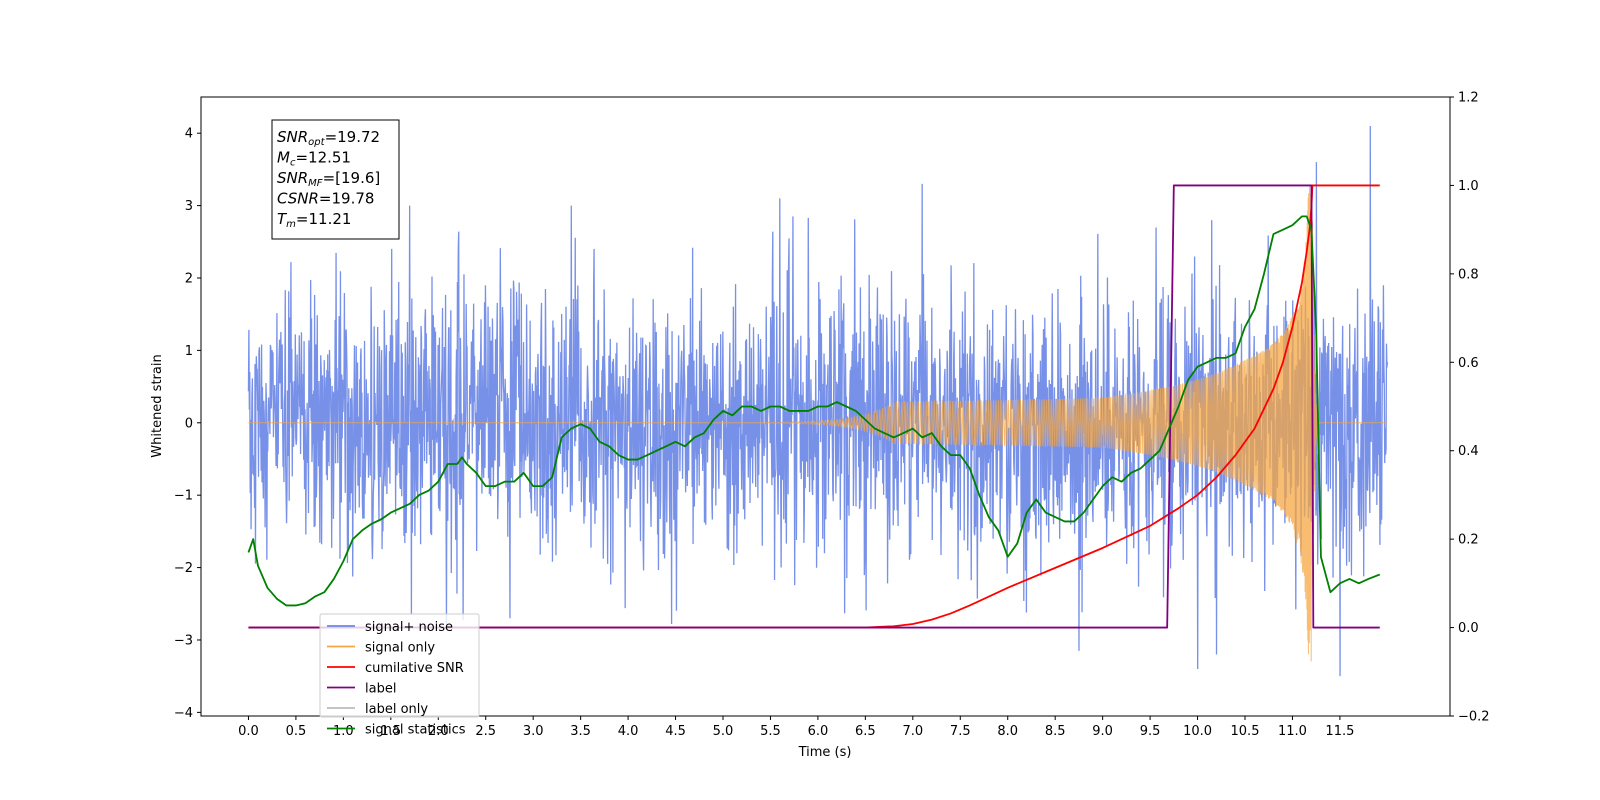 This screenshot has width=1600, height=800. I want to click on x-tick-label: 8.0, so click(1007, 731).